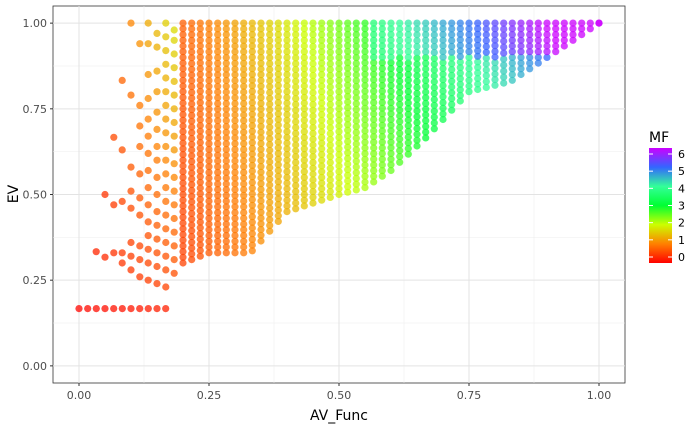 The height and width of the screenshot is (432, 700). What do you see at coordinates (681, 171) in the screenshot?
I see `legend-tick-label: 5` at bounding box center [681, 171].